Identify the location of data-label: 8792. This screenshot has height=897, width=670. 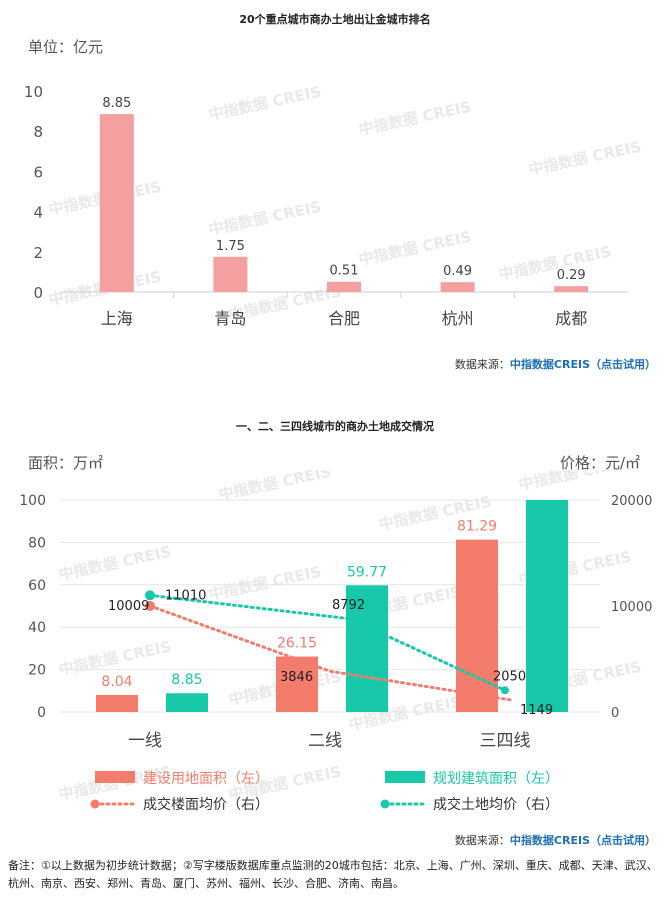
(348, 605).